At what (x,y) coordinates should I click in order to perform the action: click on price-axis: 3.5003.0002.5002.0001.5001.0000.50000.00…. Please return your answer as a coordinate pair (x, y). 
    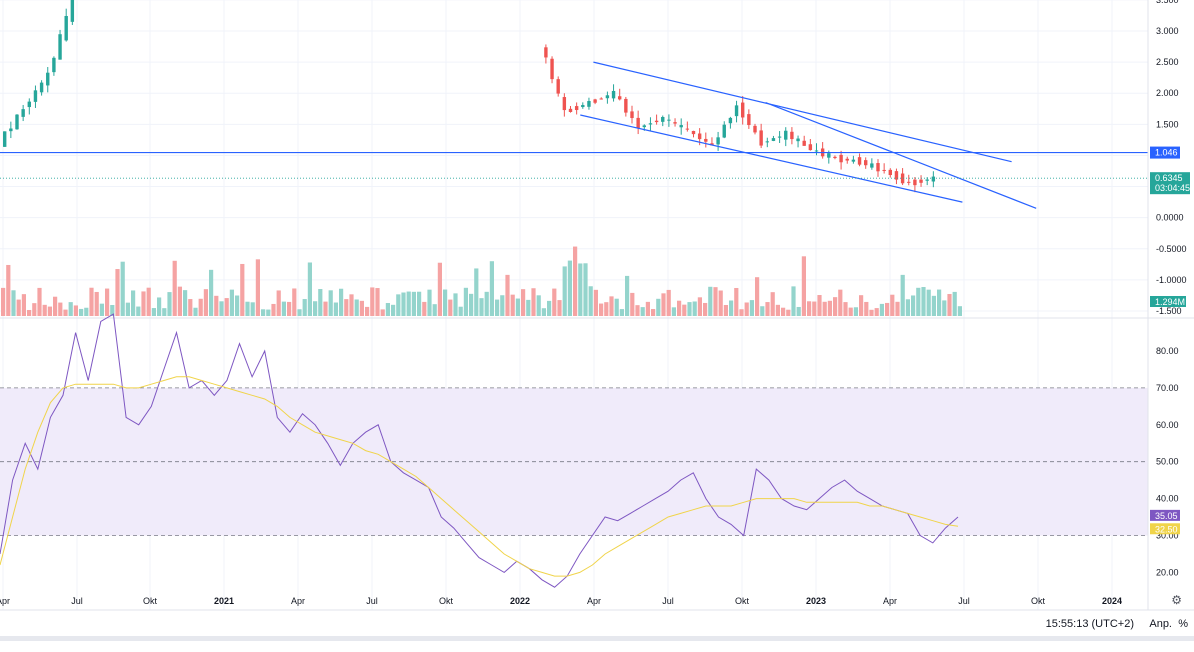
    Looking at the image, I should click on (1170, 158).